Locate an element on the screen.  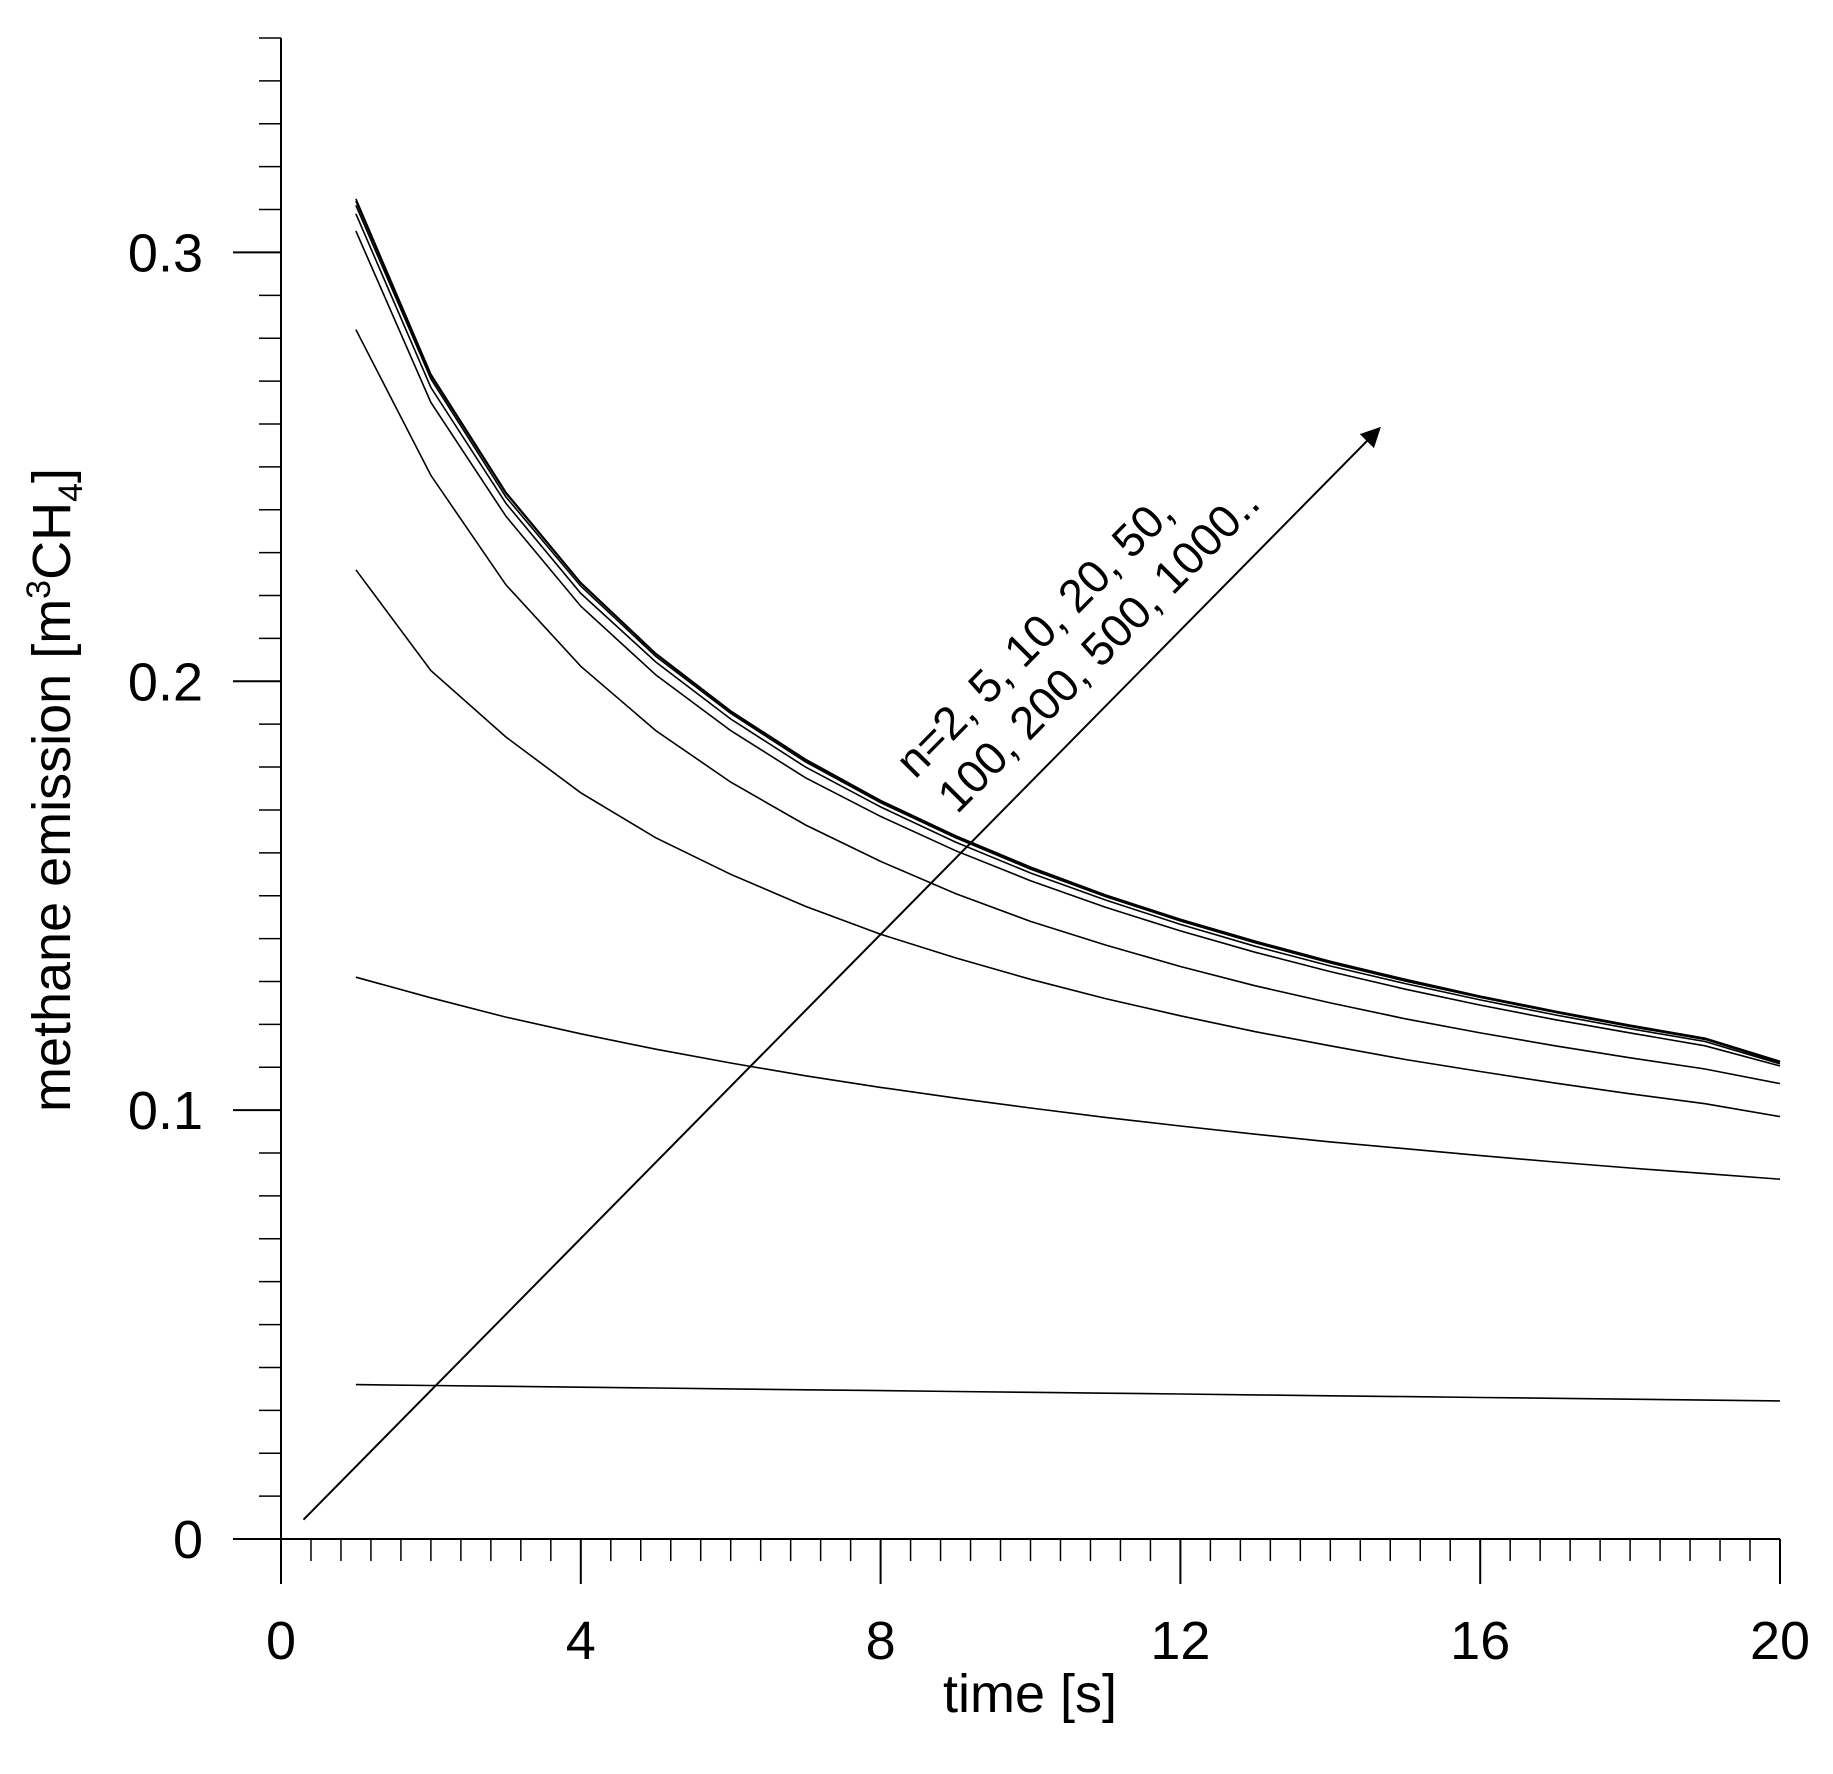
y-axis-title-sub: 4 is located at coordinates (71, 492).